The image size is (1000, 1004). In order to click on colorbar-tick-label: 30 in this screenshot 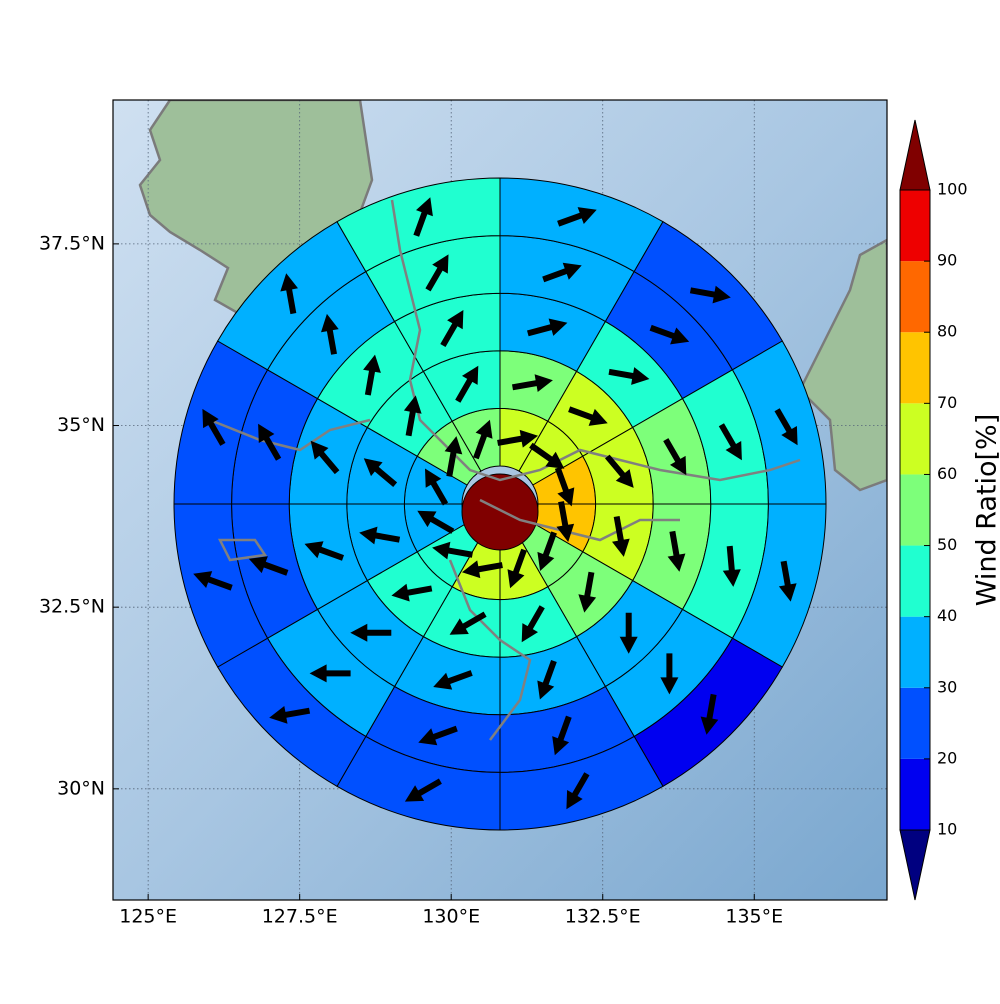, I will do `click(947, 686)`.